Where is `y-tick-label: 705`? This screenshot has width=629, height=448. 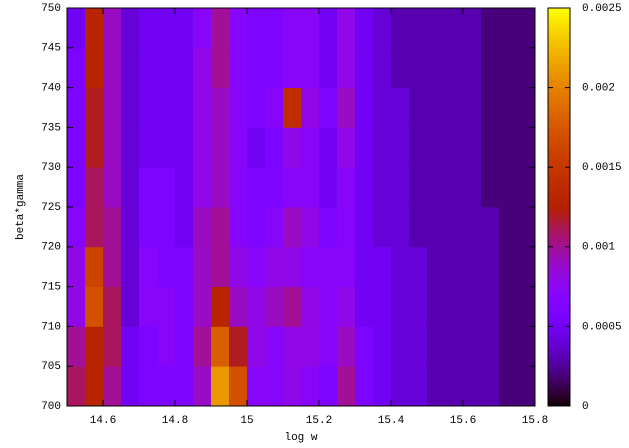
y-tick-label: 705 is located at coordinates (51, 367).